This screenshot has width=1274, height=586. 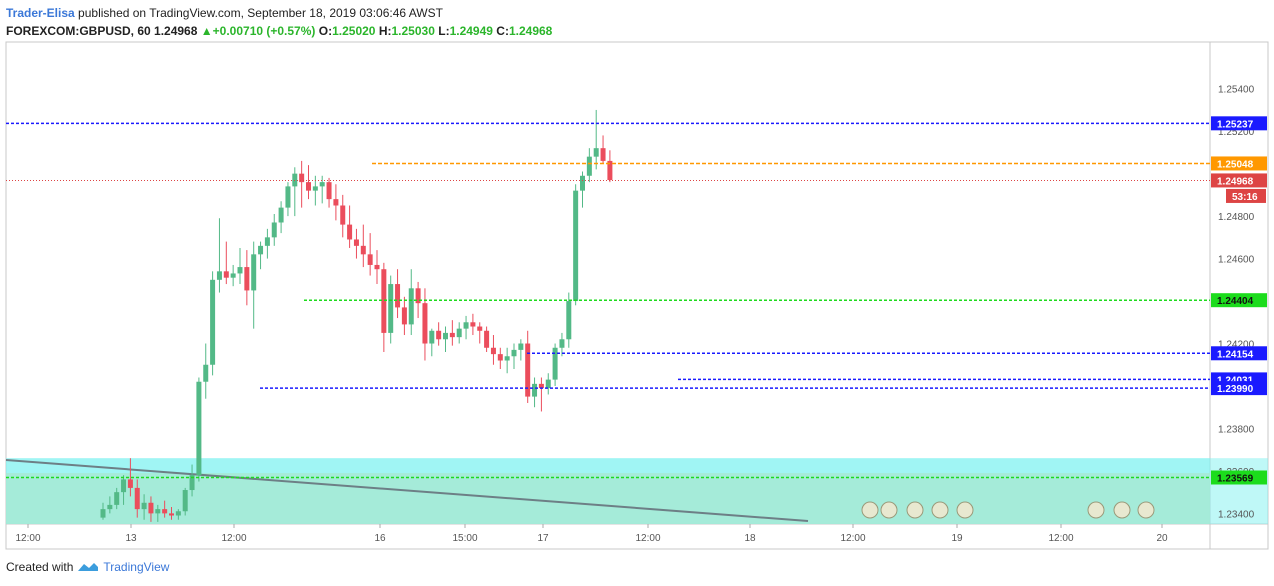 What do you see at coordinates (136, 567) in the screenshot?
I see `tradingview-brand: TradingView` at bounding box center [136, 567].